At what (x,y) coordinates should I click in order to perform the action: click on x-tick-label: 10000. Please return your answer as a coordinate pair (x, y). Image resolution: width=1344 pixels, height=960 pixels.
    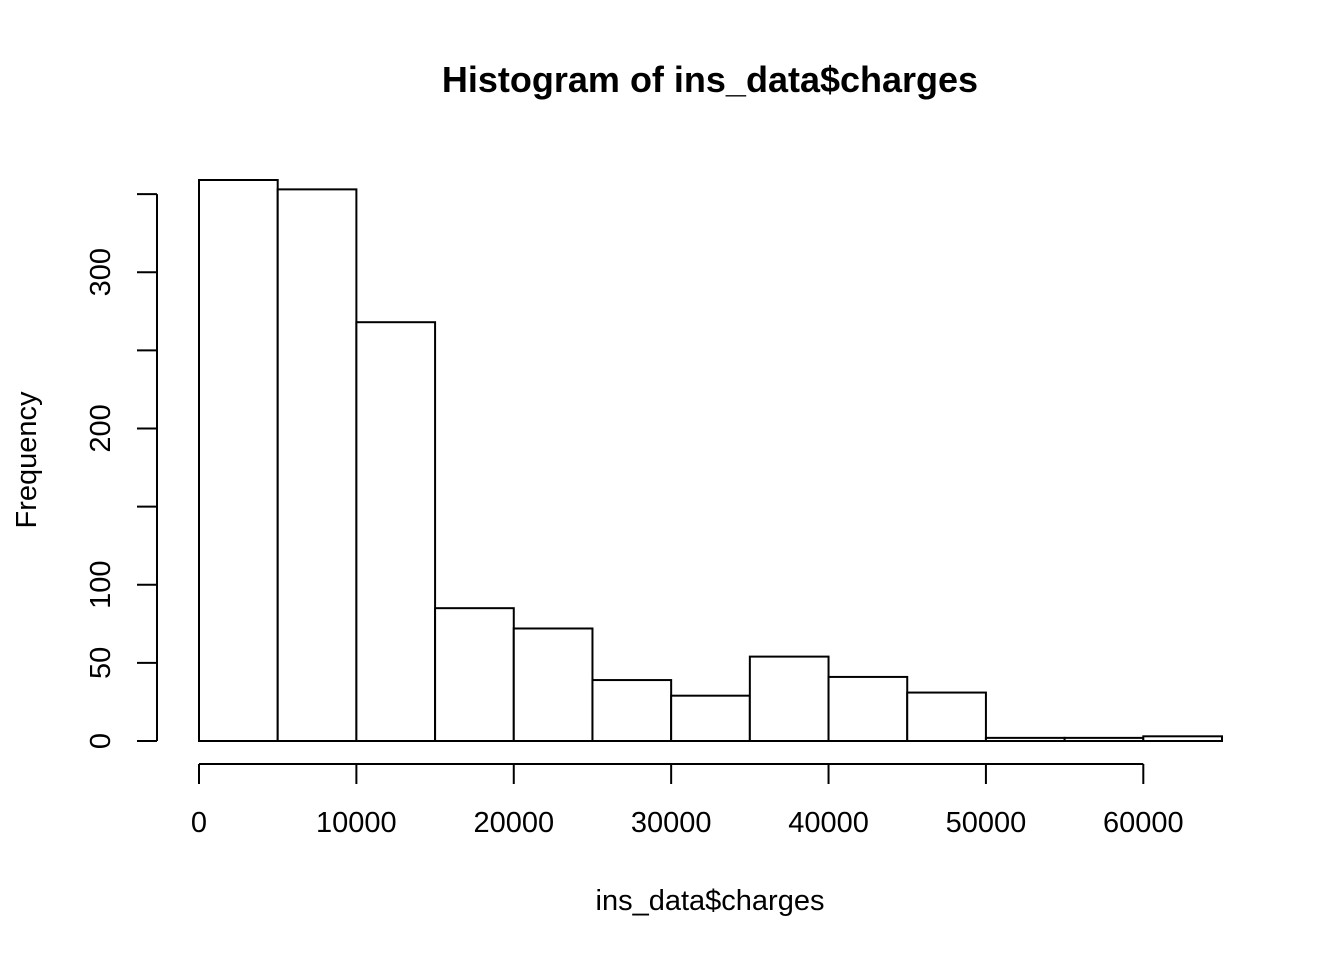
    Looking at the image, I should click on (356, 823).